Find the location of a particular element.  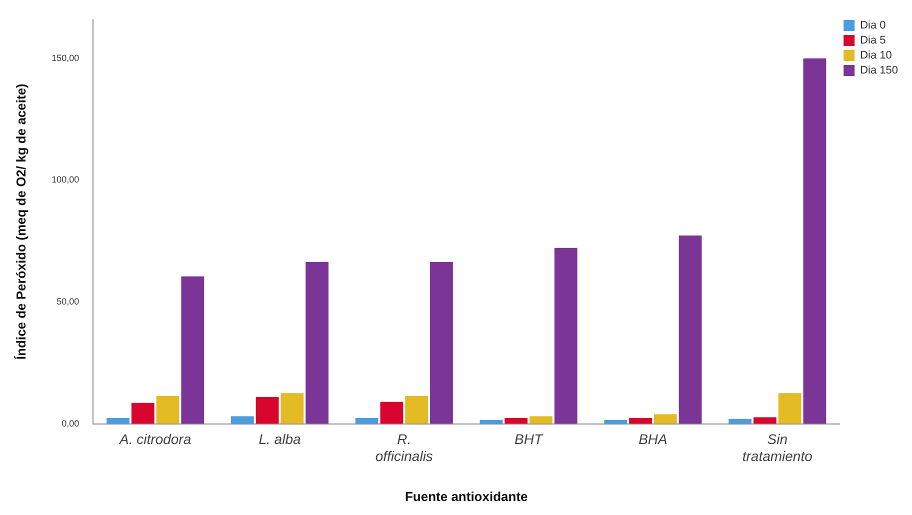

legend-label: Dia 10 is located at coordinates (876, 56).